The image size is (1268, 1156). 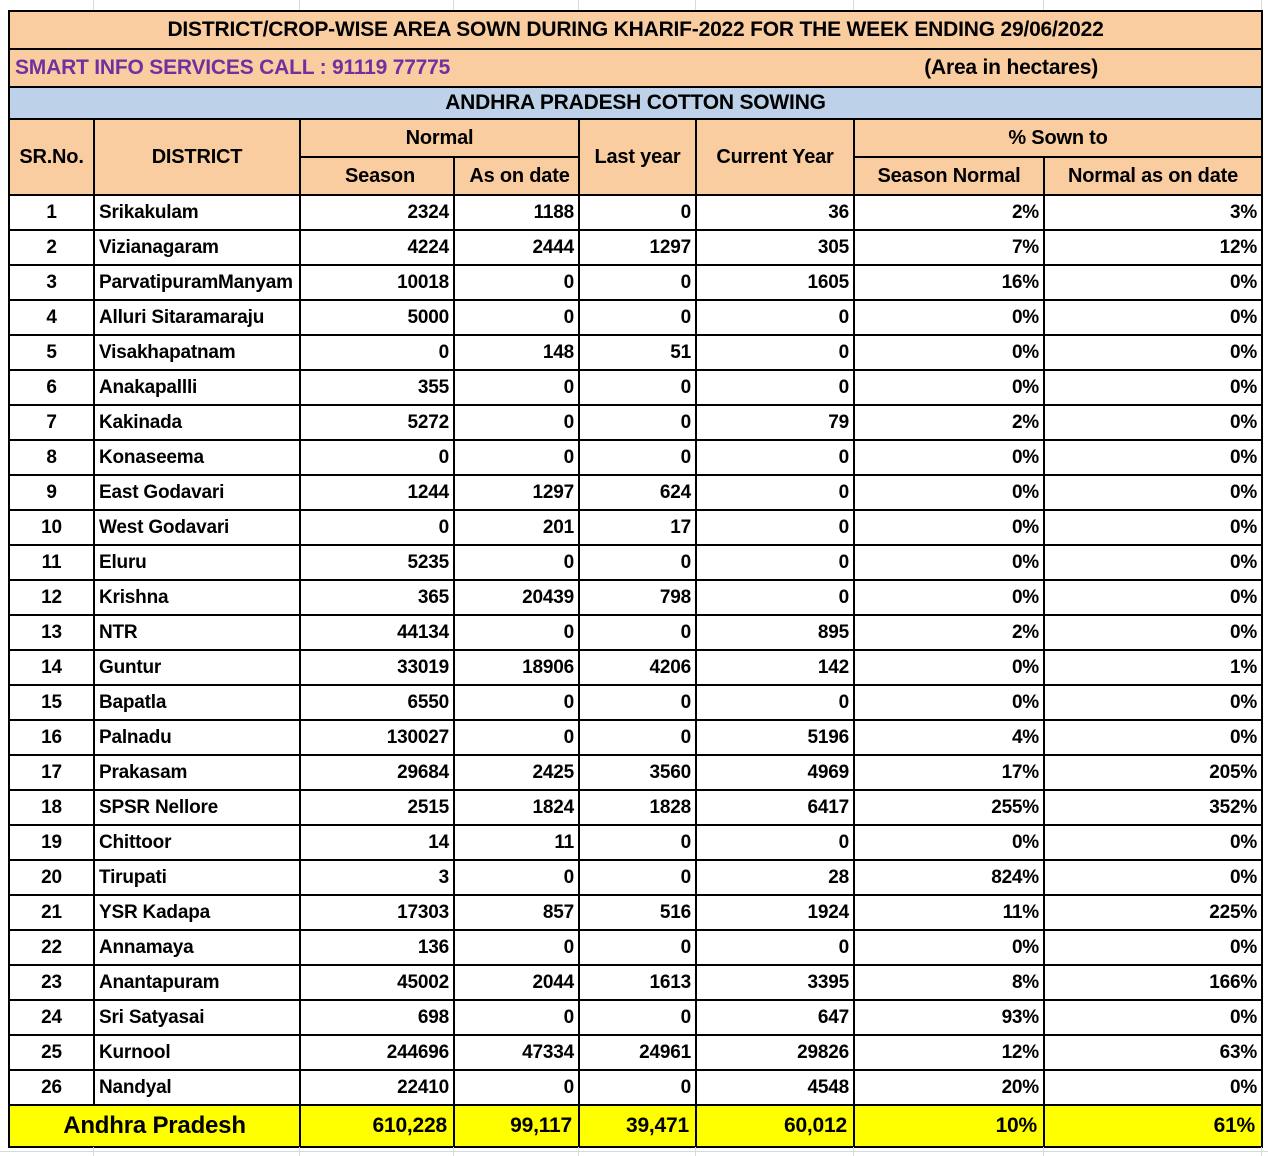 I want to click on season-normal-cell: 7%, so click(x=949, y=247).